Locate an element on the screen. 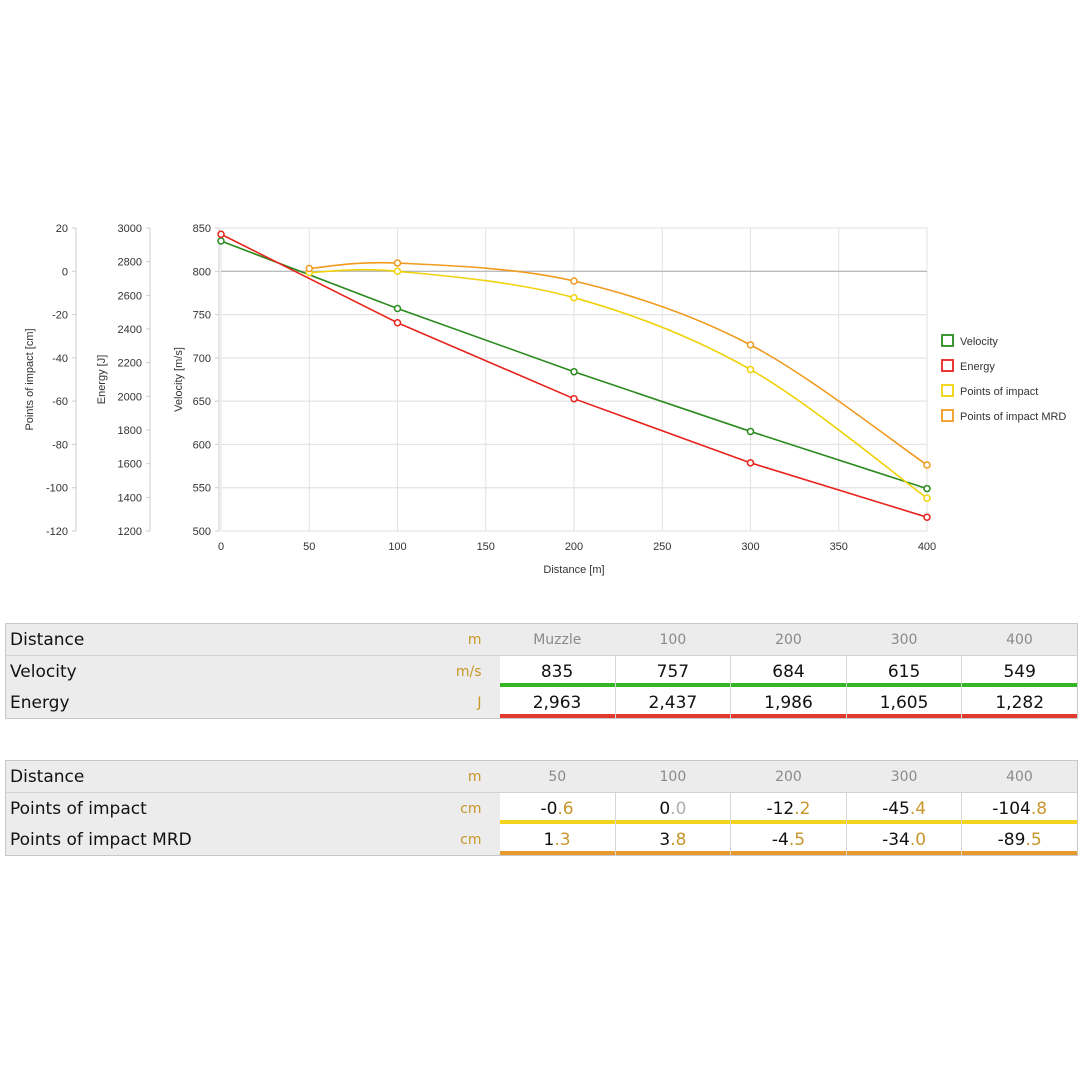 This screenshot has height=1080, width=1080. points-of-impact-mrd-value: -4.5 is located at coordinates (788, 840).